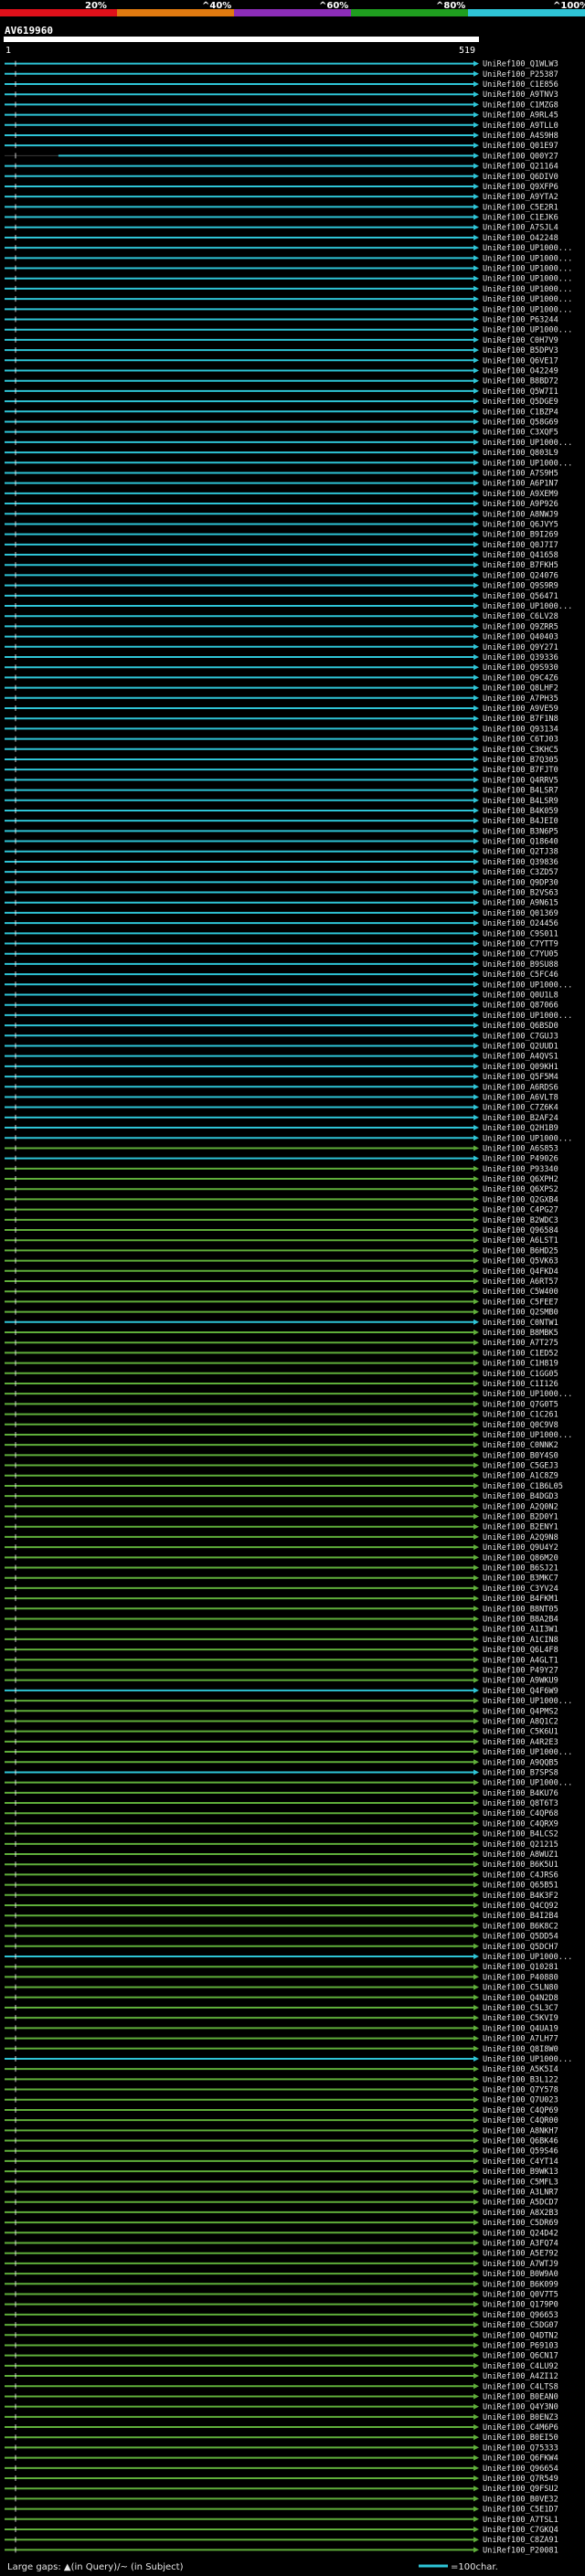 This screenshot has width=585, height=2576. What do you see at coordinates (520, 760) in the screenshot?
I see `hit-label: UniRef100_B7Q305` at bounding box center [520, 760].